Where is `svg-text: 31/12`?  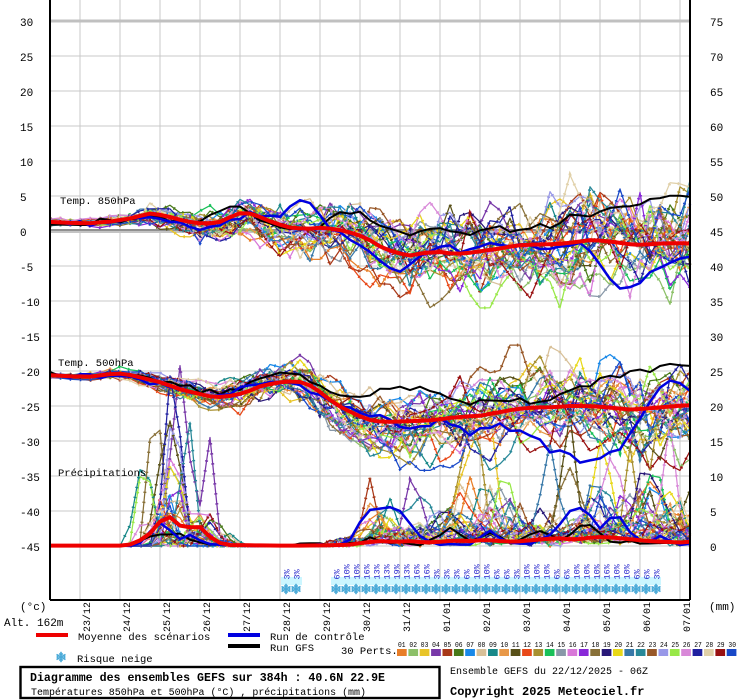
svg-text: 31/12 is located at coordinates (408, 617).